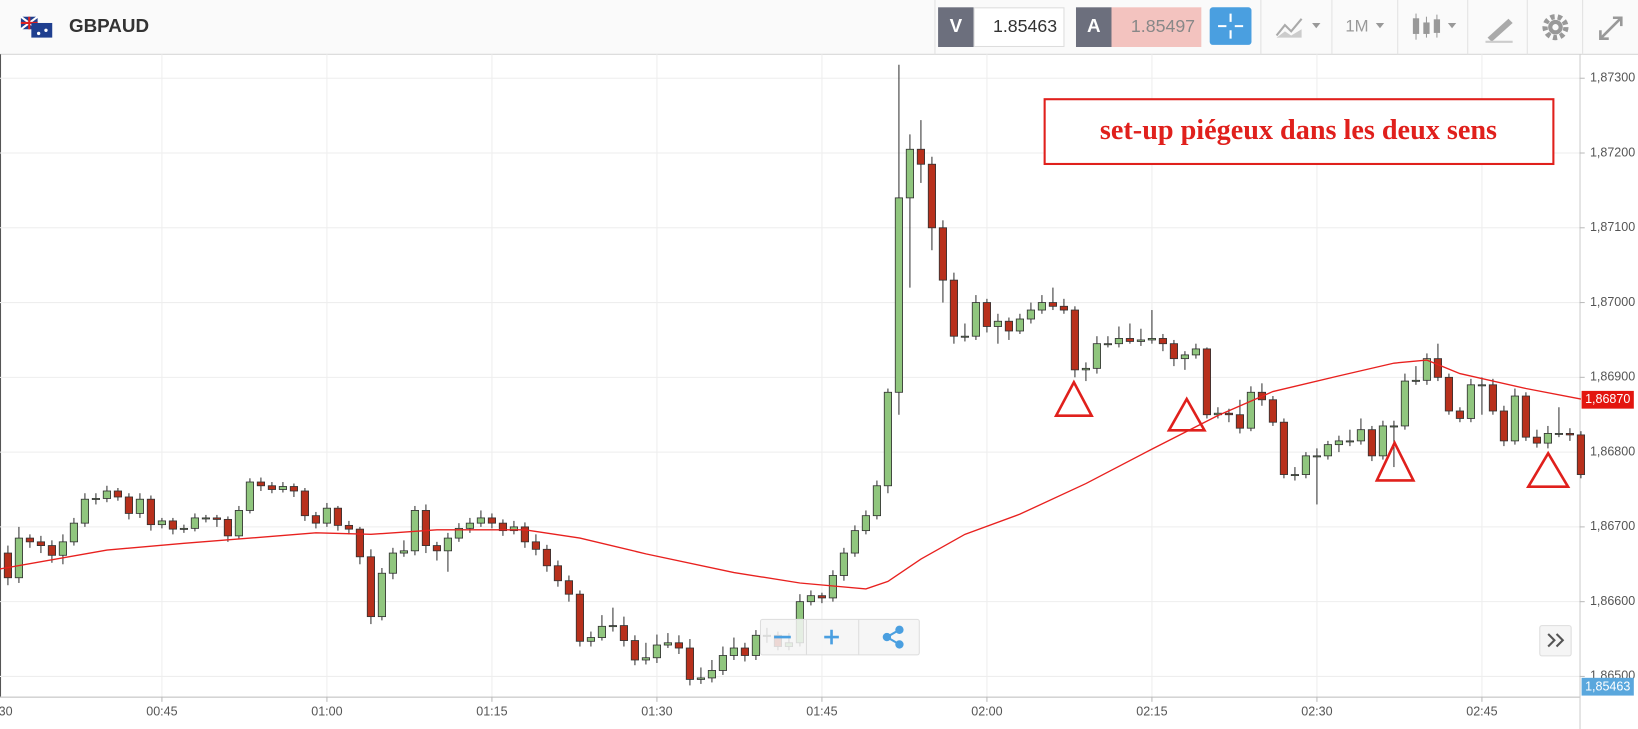  I want to click on trap-markers, so click(1312, 434).